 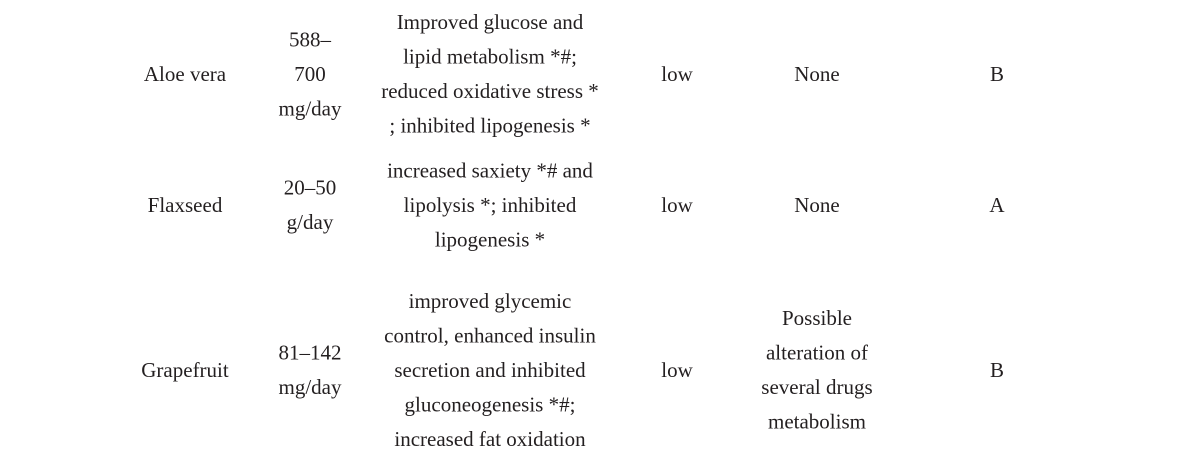 What do you see at coordinates (310, 39) in the screenshot?
I see `cell-text: 588–` at bounding box center [310, 39].